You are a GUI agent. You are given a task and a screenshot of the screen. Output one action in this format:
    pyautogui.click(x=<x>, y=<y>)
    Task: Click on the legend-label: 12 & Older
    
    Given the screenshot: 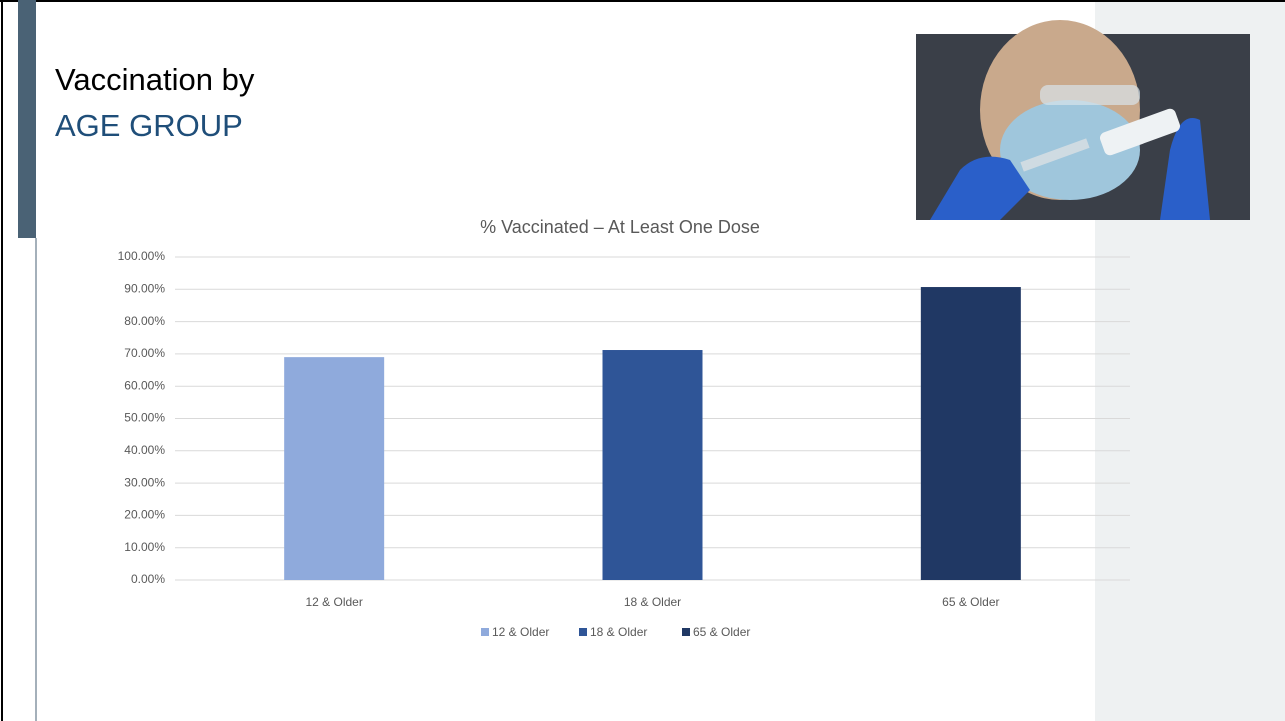 What is the action you would take?
    pyautogui.click(x=520, y=632)
    